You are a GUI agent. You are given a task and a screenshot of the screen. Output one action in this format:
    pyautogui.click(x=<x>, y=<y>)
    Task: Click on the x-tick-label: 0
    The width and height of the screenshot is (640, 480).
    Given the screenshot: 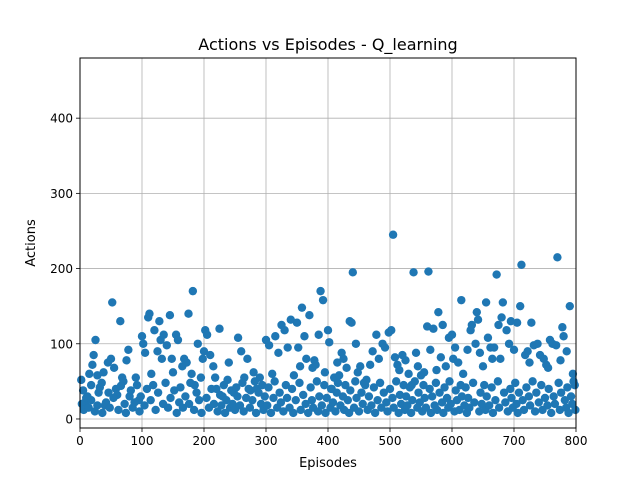 What is the action you would take?
    pyautogui.click(x=80, y=441)
    